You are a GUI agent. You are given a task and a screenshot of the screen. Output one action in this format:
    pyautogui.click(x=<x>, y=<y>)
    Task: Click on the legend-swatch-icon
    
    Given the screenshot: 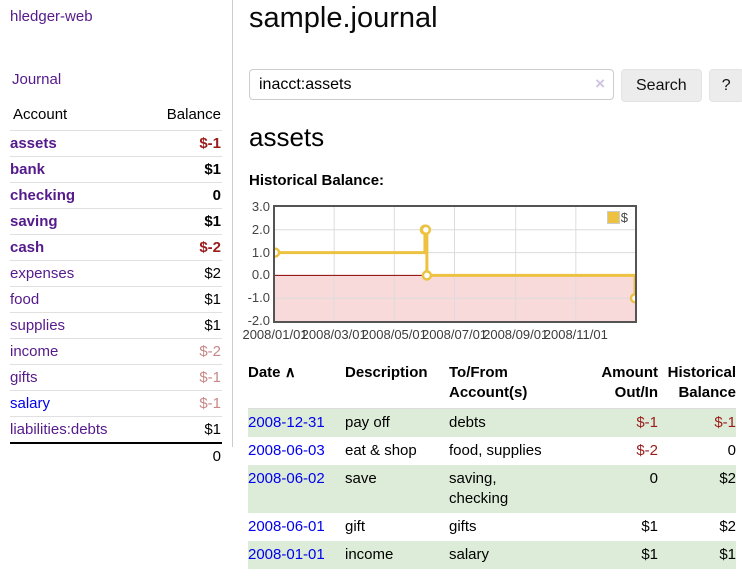 What is the action you would take?
    pyautogui.click(x=613, y=217)
    